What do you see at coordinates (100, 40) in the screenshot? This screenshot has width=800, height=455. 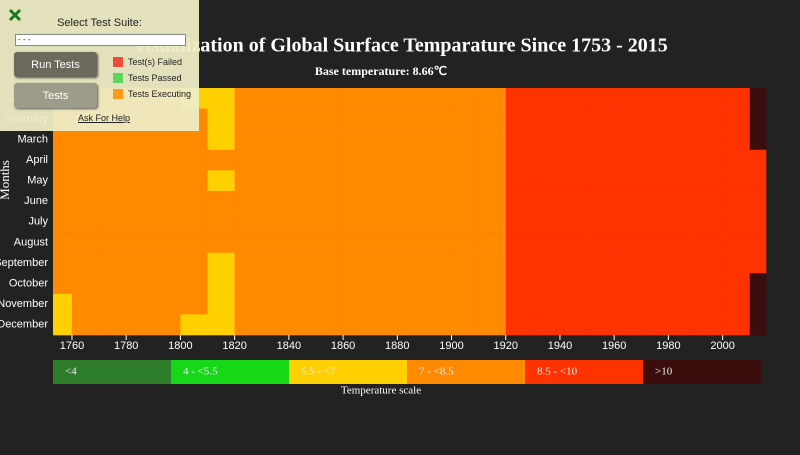 I see `suite-select: - - -` at bounding box center [100, 40].